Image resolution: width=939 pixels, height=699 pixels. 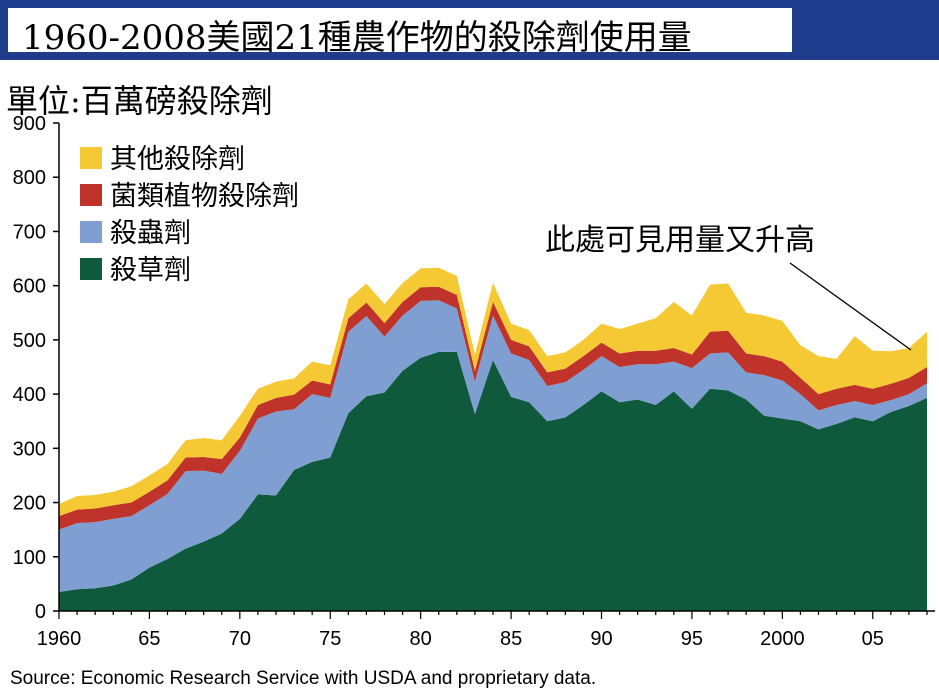 I want to click on x-tick-label: 90, so click(x=601, y=639).